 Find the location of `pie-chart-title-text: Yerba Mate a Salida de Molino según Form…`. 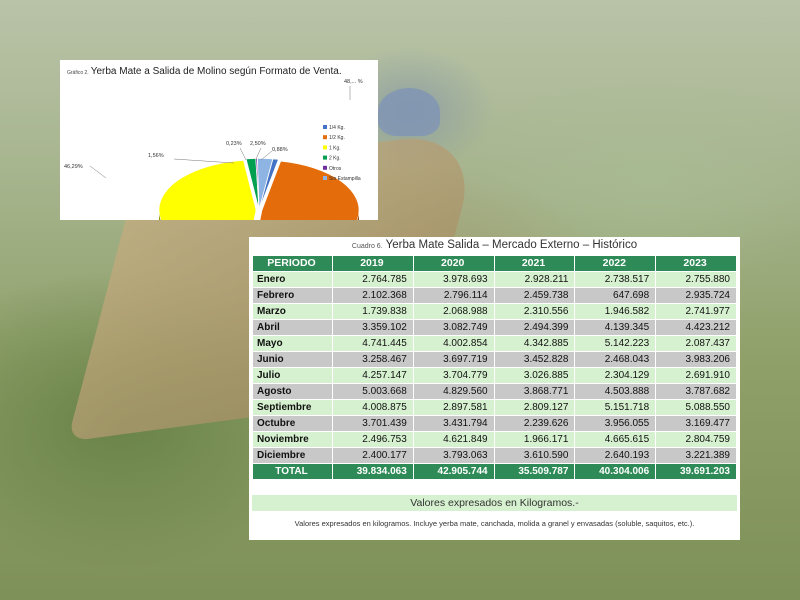

pie-chart-title-text: Yerba Mate a Salida de Molino según Form… is located at coordinates (216, 71).